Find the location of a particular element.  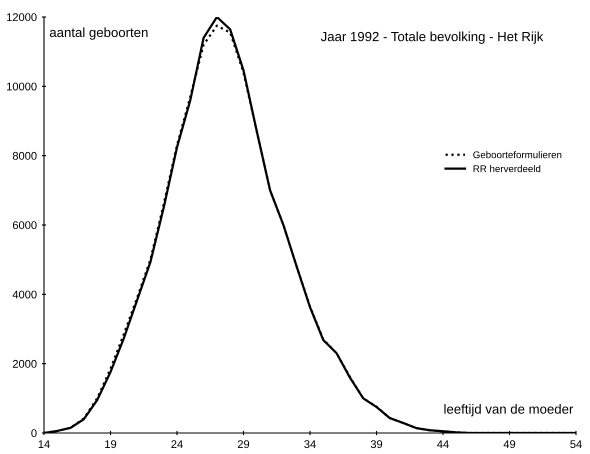

legend-label: RR herverdeeld is located at coordinates (507, 168).